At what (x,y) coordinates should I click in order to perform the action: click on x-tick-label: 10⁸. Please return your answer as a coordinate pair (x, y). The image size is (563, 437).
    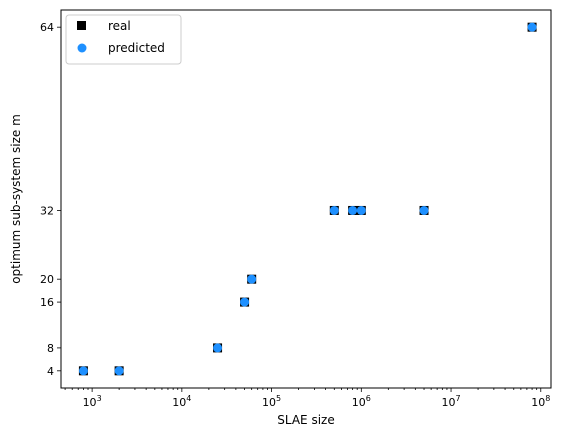
    Looking at the image, I should click on (540, 401).